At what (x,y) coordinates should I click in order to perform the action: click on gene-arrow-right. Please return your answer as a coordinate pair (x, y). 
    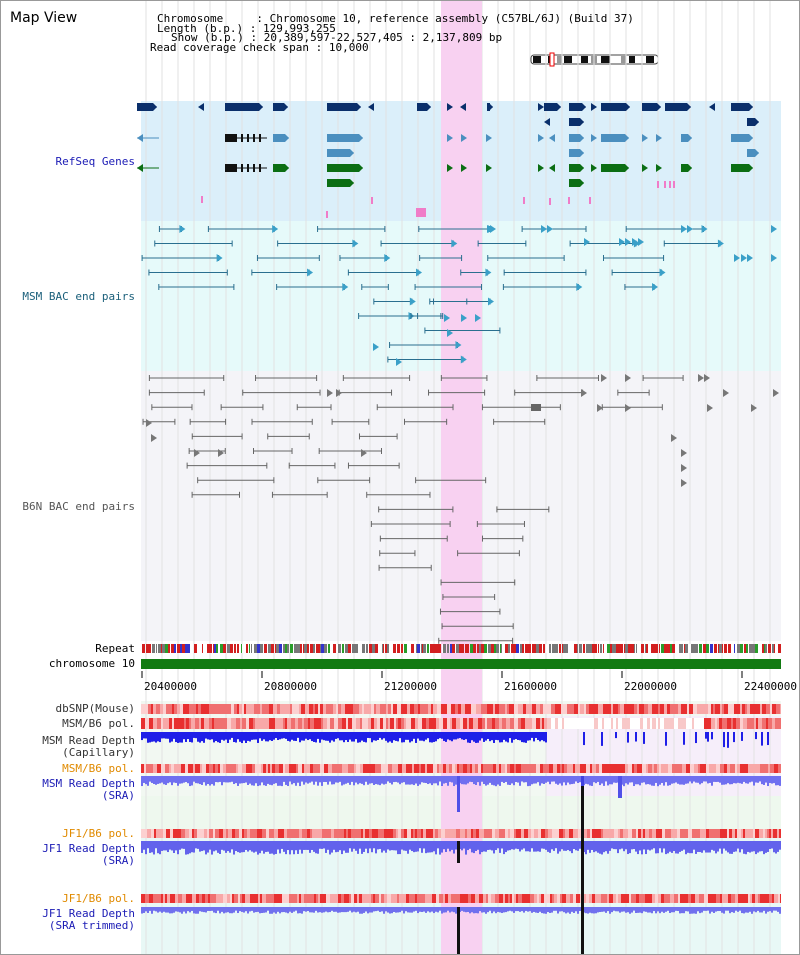
    Looking at the image, I should click on (450, 138).